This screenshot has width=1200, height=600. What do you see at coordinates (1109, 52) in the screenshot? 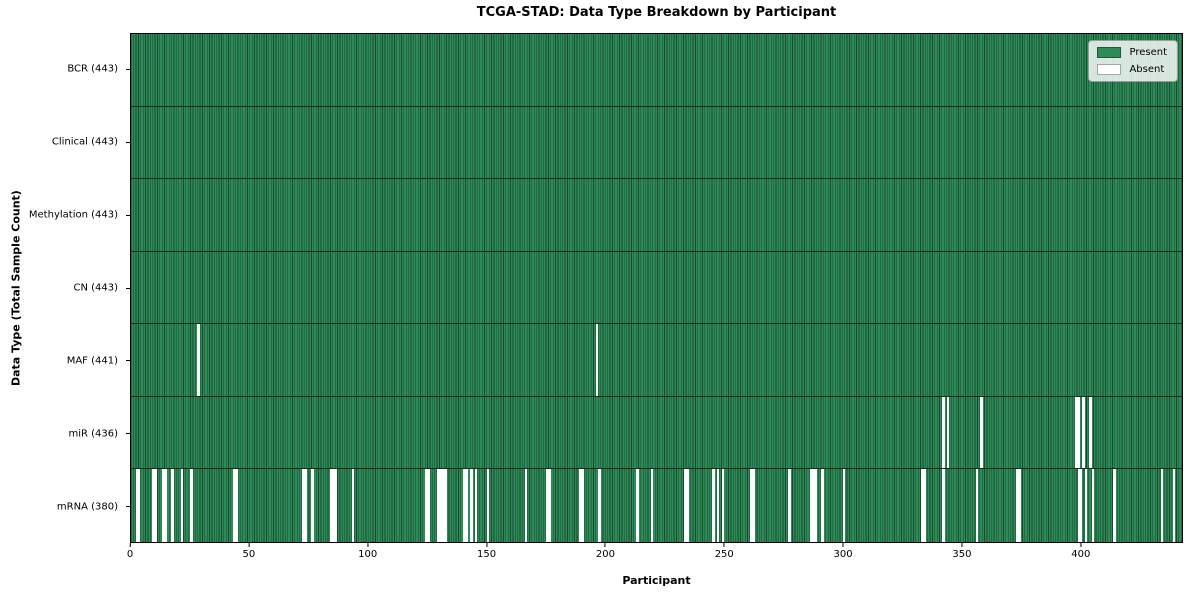
I see `legend-swatch-present-icon` at bounding box center [1109, 52].